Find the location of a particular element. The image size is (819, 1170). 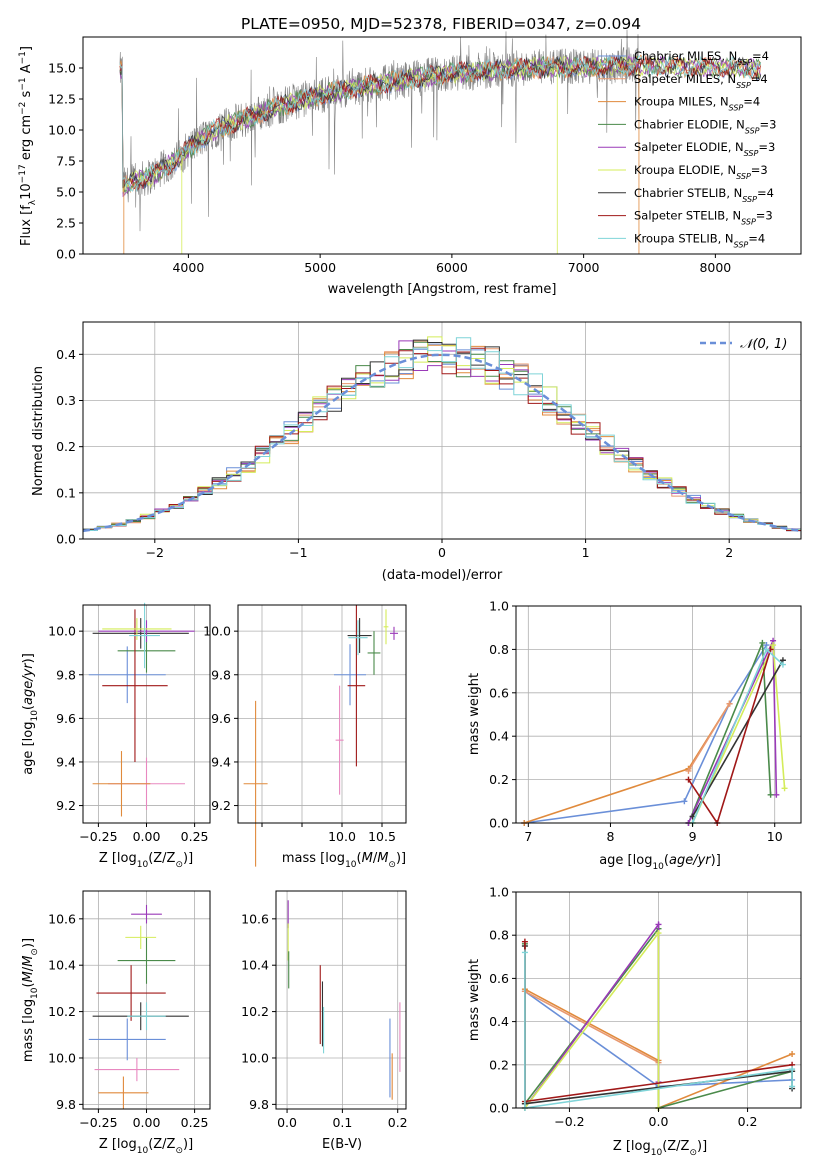

spectrum-ylabel: Flux [fλ10−17 erg cm−2 s−1 A−1] is located at coordinates (28, 146).